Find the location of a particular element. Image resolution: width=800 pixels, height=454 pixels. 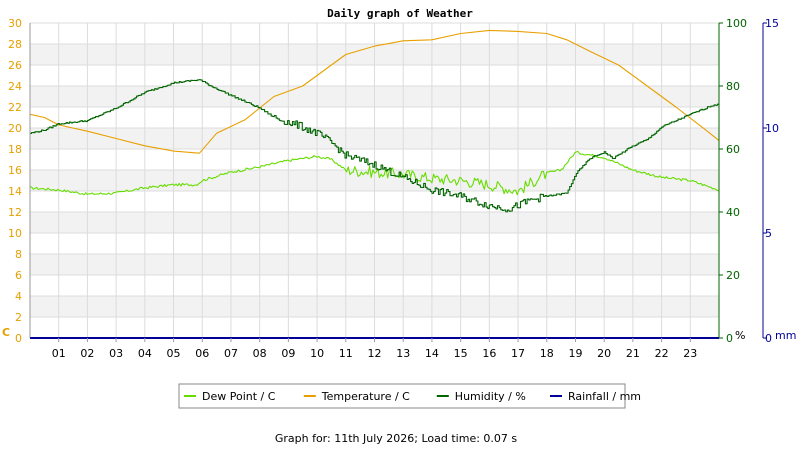

left-tick-label: 24 is located at coordinates (15, 86).